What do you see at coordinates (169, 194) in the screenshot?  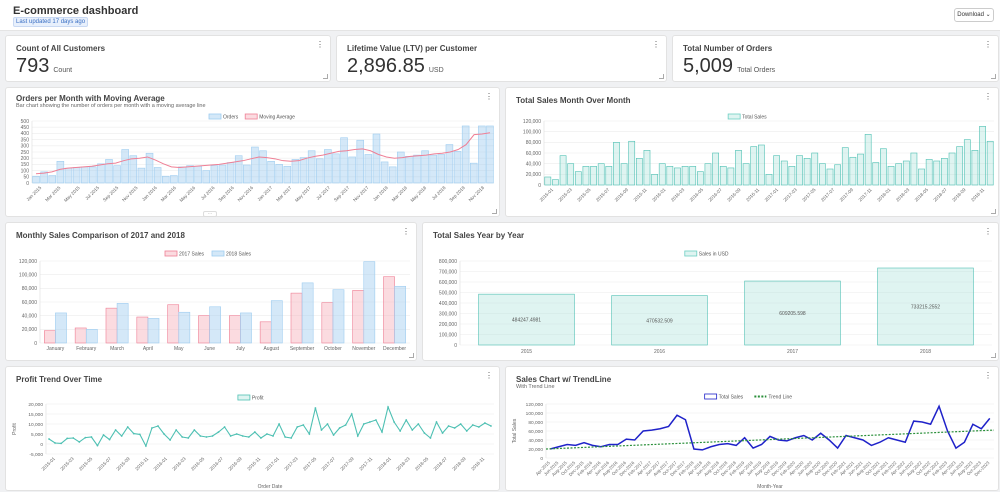 I see `x-tick-label: Mar 2016` at bounding box center [169, 194].